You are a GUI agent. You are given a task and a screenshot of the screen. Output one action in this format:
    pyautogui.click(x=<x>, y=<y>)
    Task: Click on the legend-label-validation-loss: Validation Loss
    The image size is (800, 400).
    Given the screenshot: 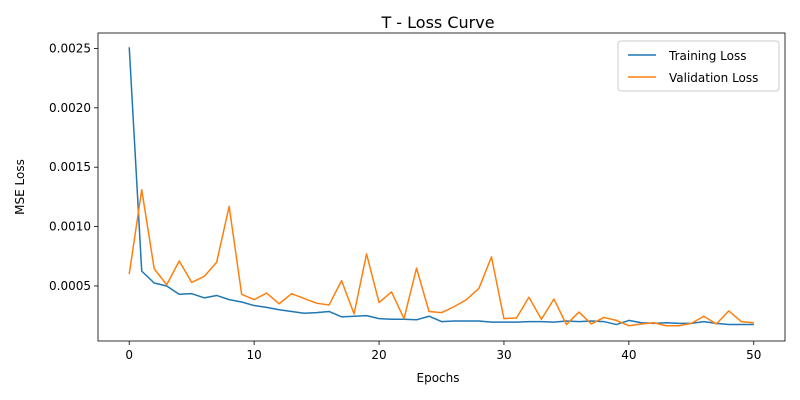 What is the action you would take?
    pyautogui.click(x=713, y=78)
    